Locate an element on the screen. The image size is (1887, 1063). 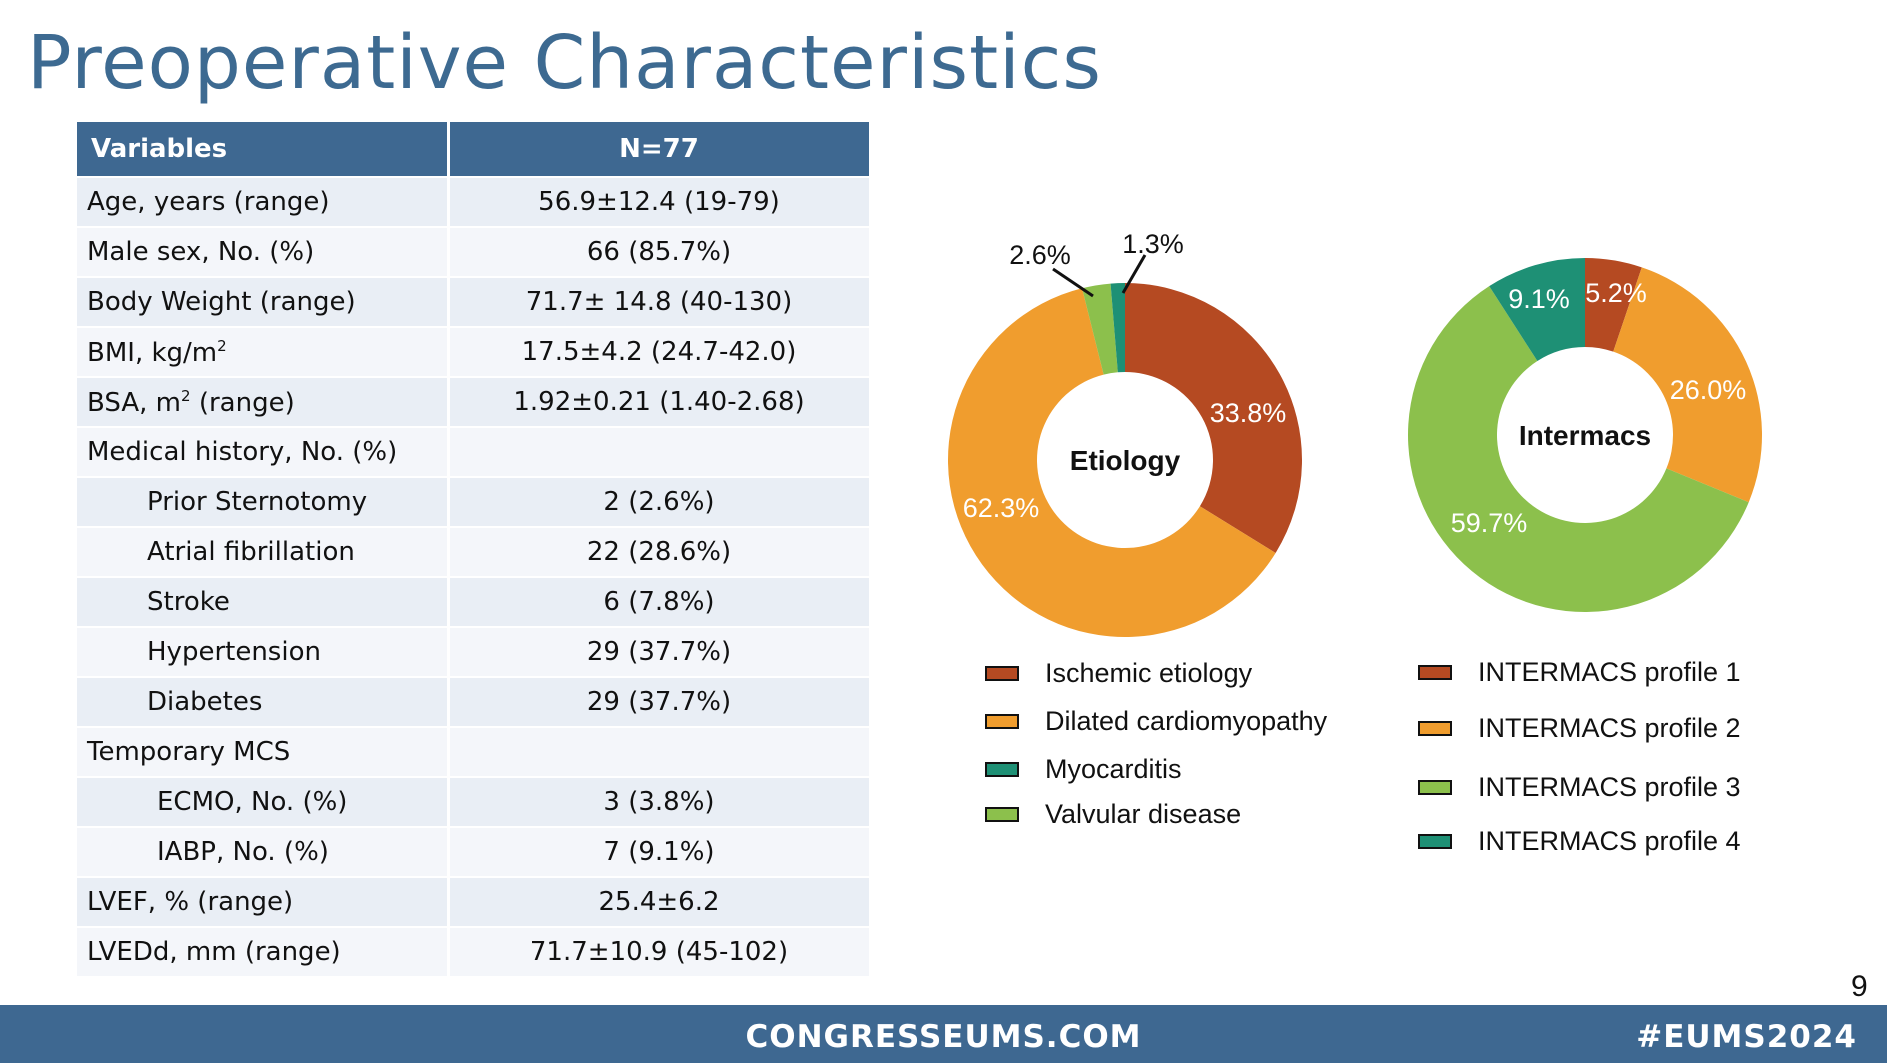
row-label: Body Weight (range) is located at coordinates (263, 301).